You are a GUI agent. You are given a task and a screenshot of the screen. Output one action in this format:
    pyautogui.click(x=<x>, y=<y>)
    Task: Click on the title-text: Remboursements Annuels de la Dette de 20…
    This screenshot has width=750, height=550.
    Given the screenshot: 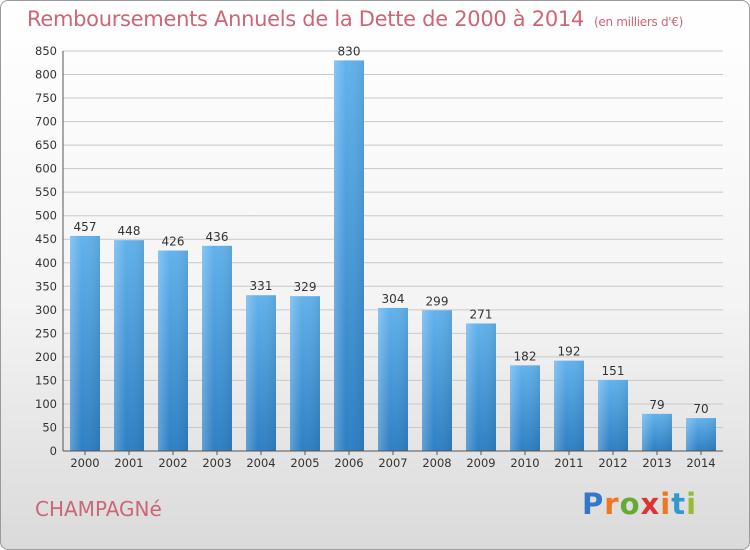 What is the action you would take?
    pyautogui.click(x=305, y=19)
    